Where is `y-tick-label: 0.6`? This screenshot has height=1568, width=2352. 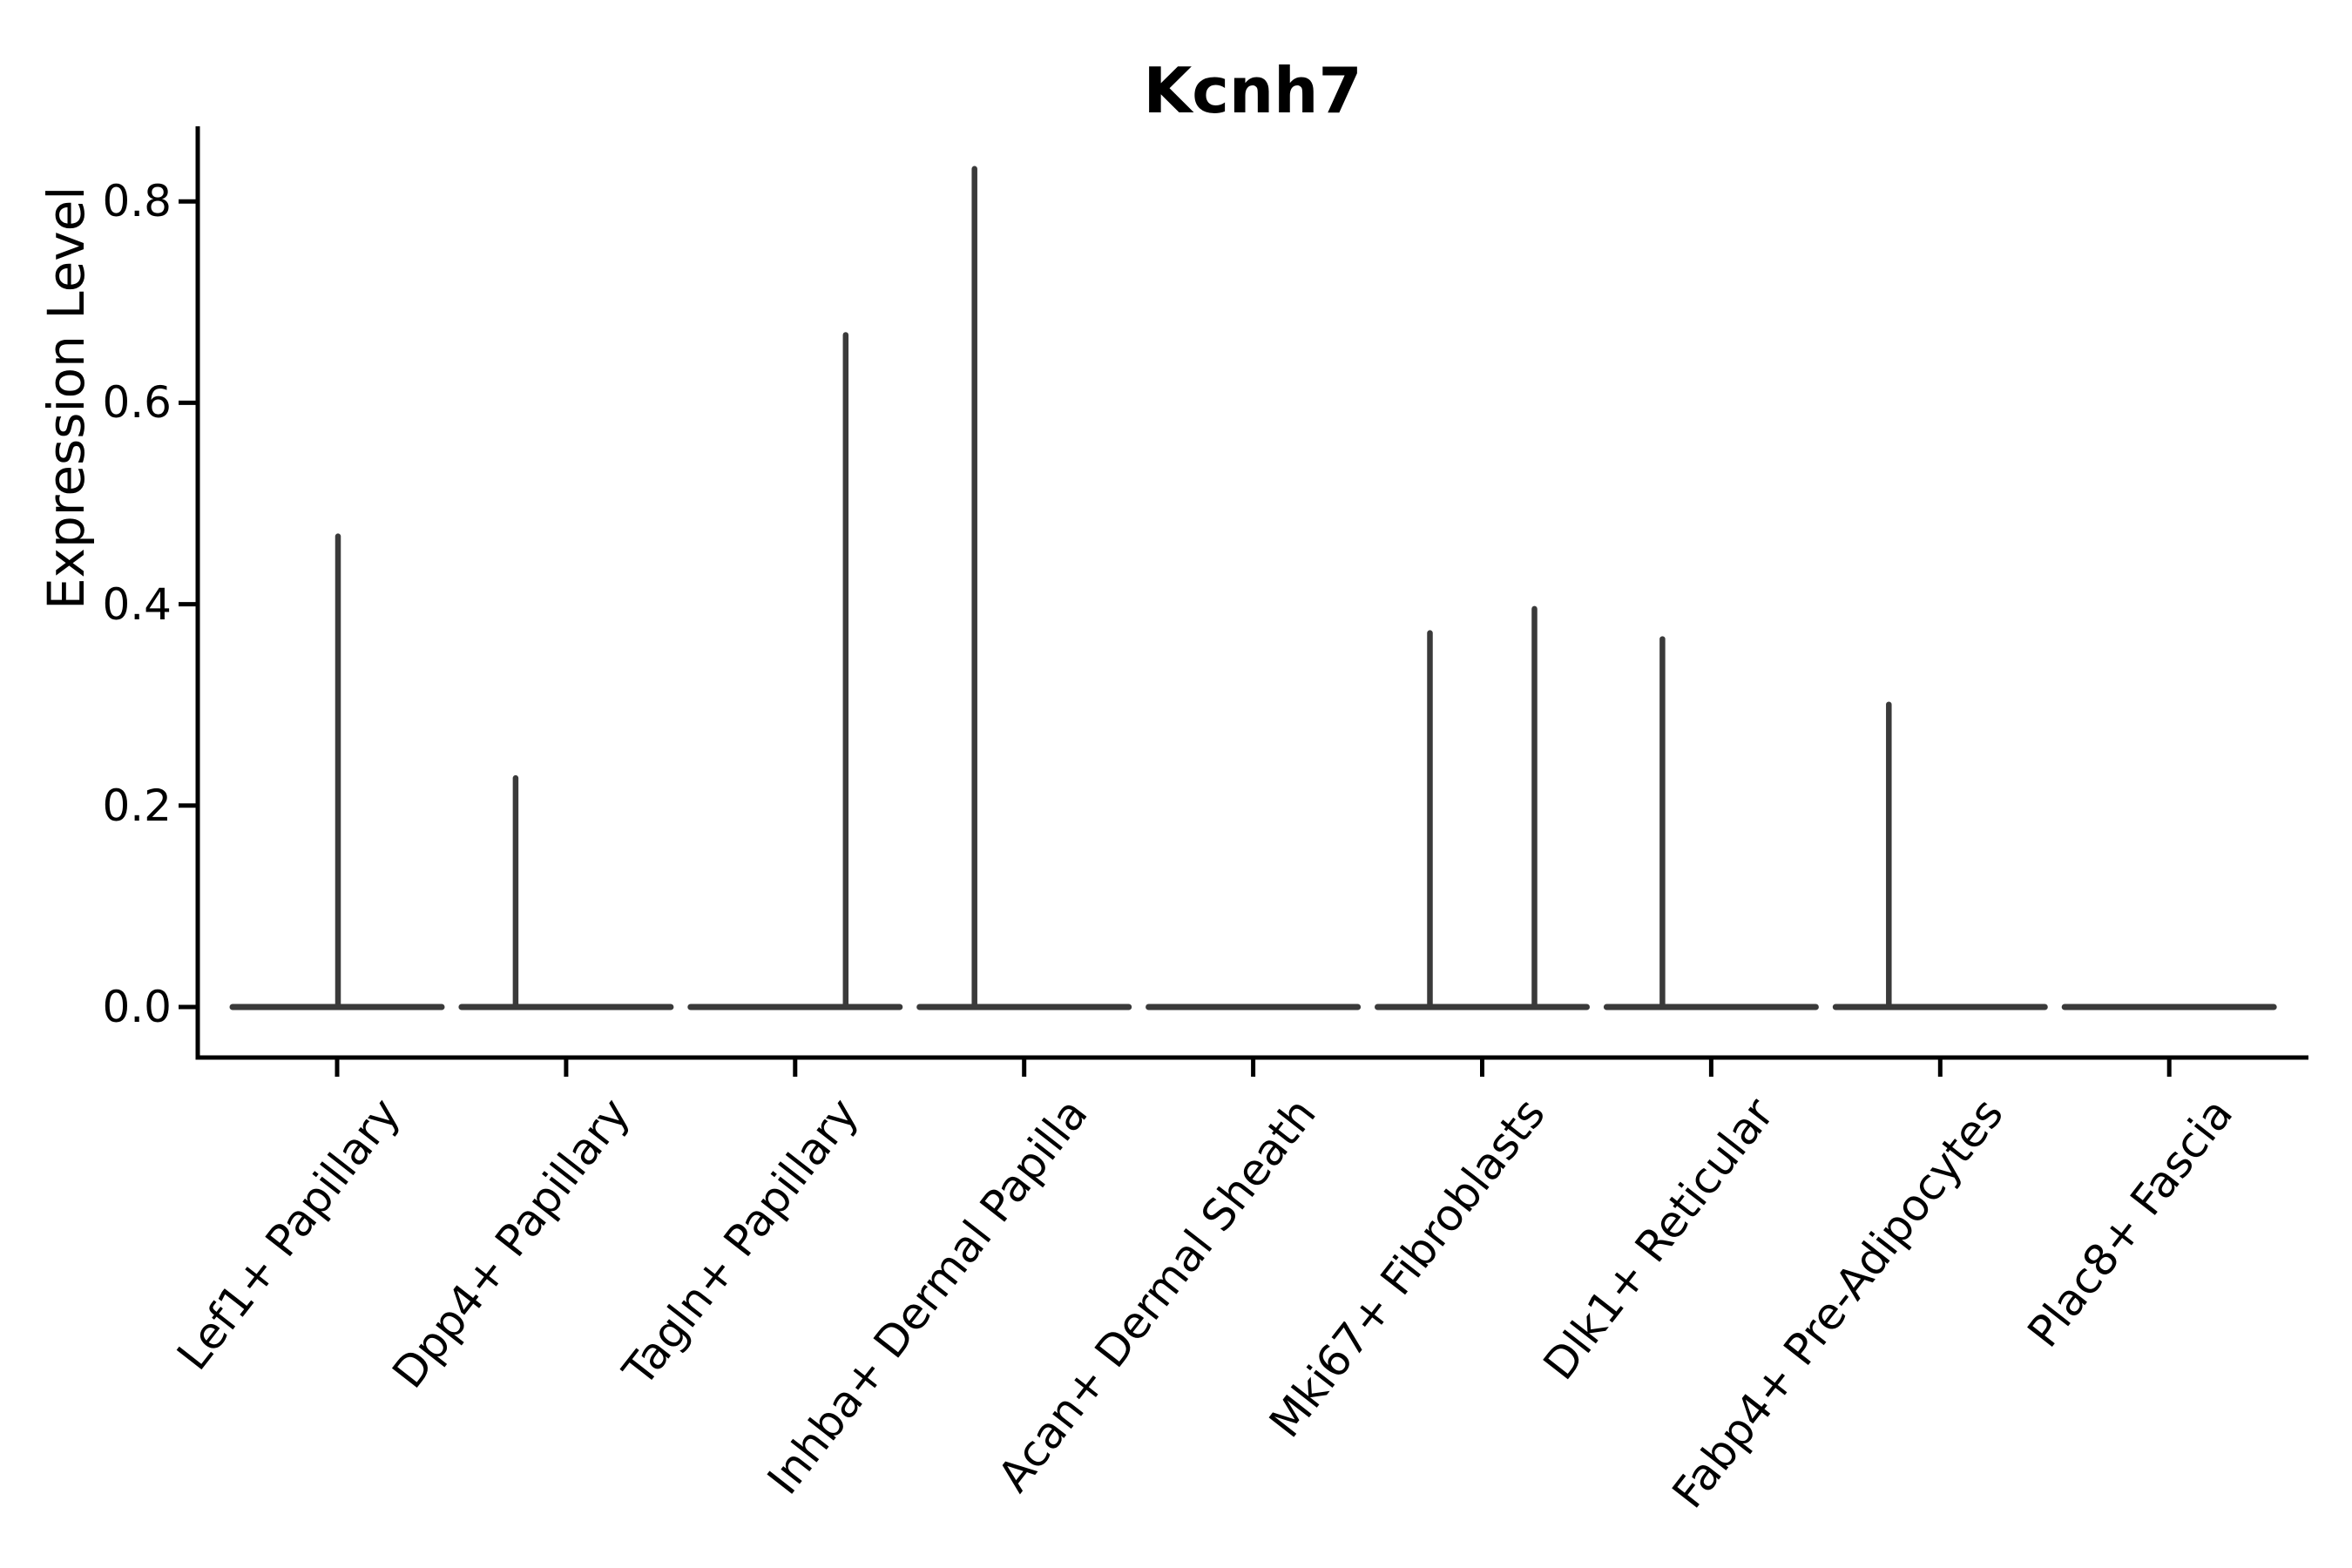 y-tick-label: 0.6 is located at coordinates (137, 403).